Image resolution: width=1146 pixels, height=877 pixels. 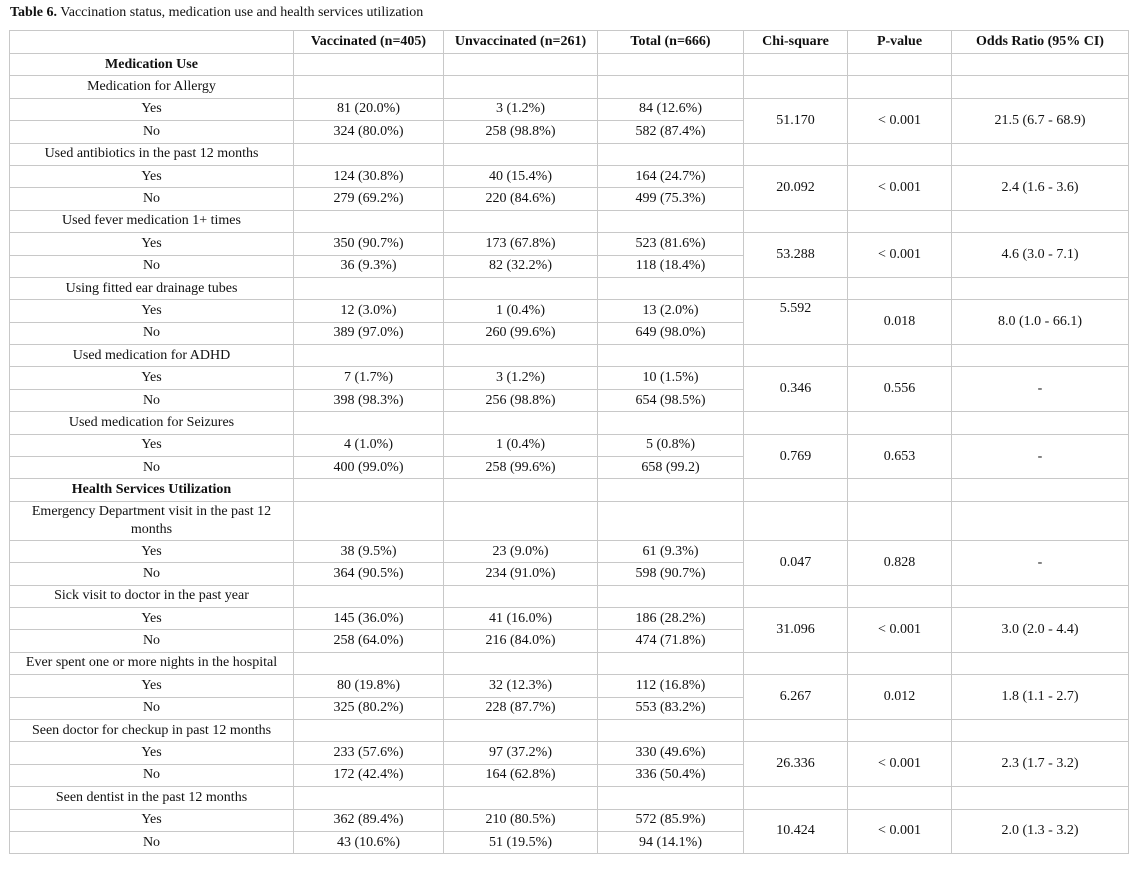 What do you see at coordinates (670, 199) in the screenshot?
I see `count-cell: 499 (75.3%)` at bounding box center [670, 199].